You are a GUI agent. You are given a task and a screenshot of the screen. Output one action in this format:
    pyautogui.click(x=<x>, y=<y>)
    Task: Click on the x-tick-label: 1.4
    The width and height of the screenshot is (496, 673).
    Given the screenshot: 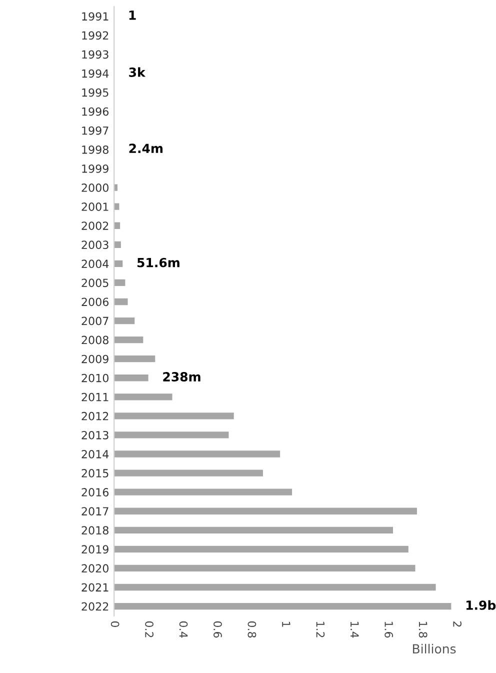 What is the action you would take?
    pyautogui.click(x=354, y=630)
    